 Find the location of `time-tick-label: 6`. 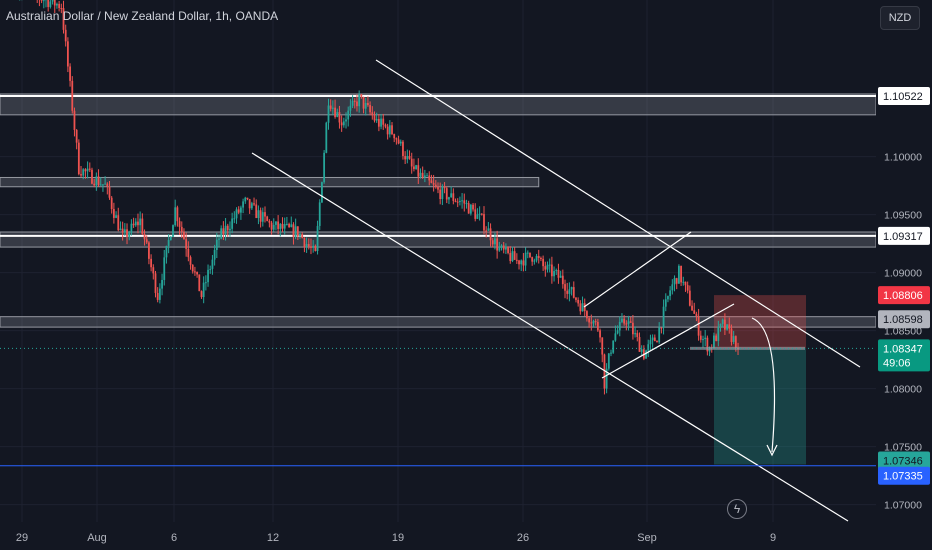

time-tick-label: 6 is located at coordinates (174, 538).